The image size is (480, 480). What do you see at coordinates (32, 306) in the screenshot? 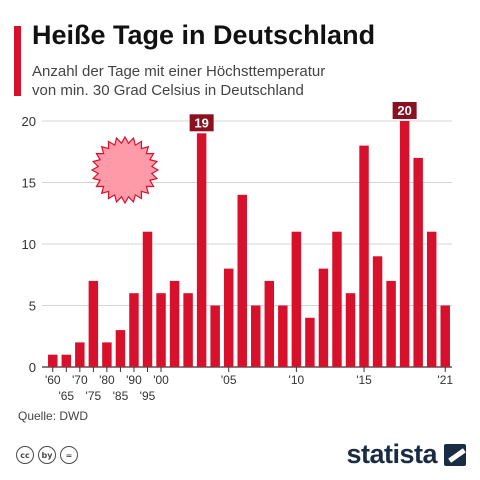
I see `y-tick-label: 5` at bounding box center [32, 306].